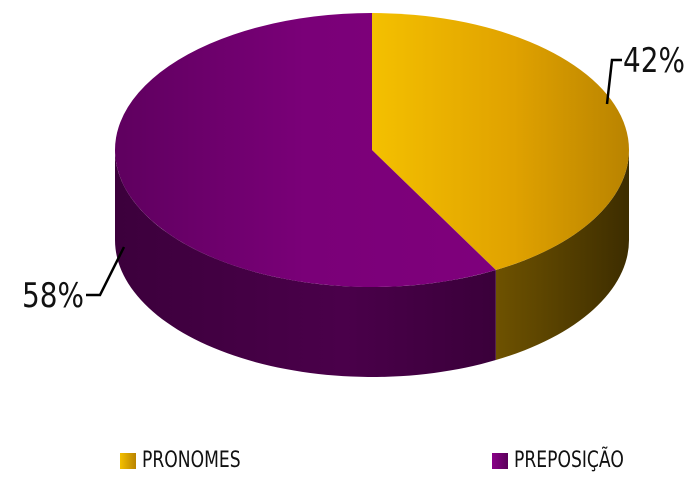  Describe the element at coordinates (106, 271) in the screenshot. I see `leader-line-preposicao` at that location.